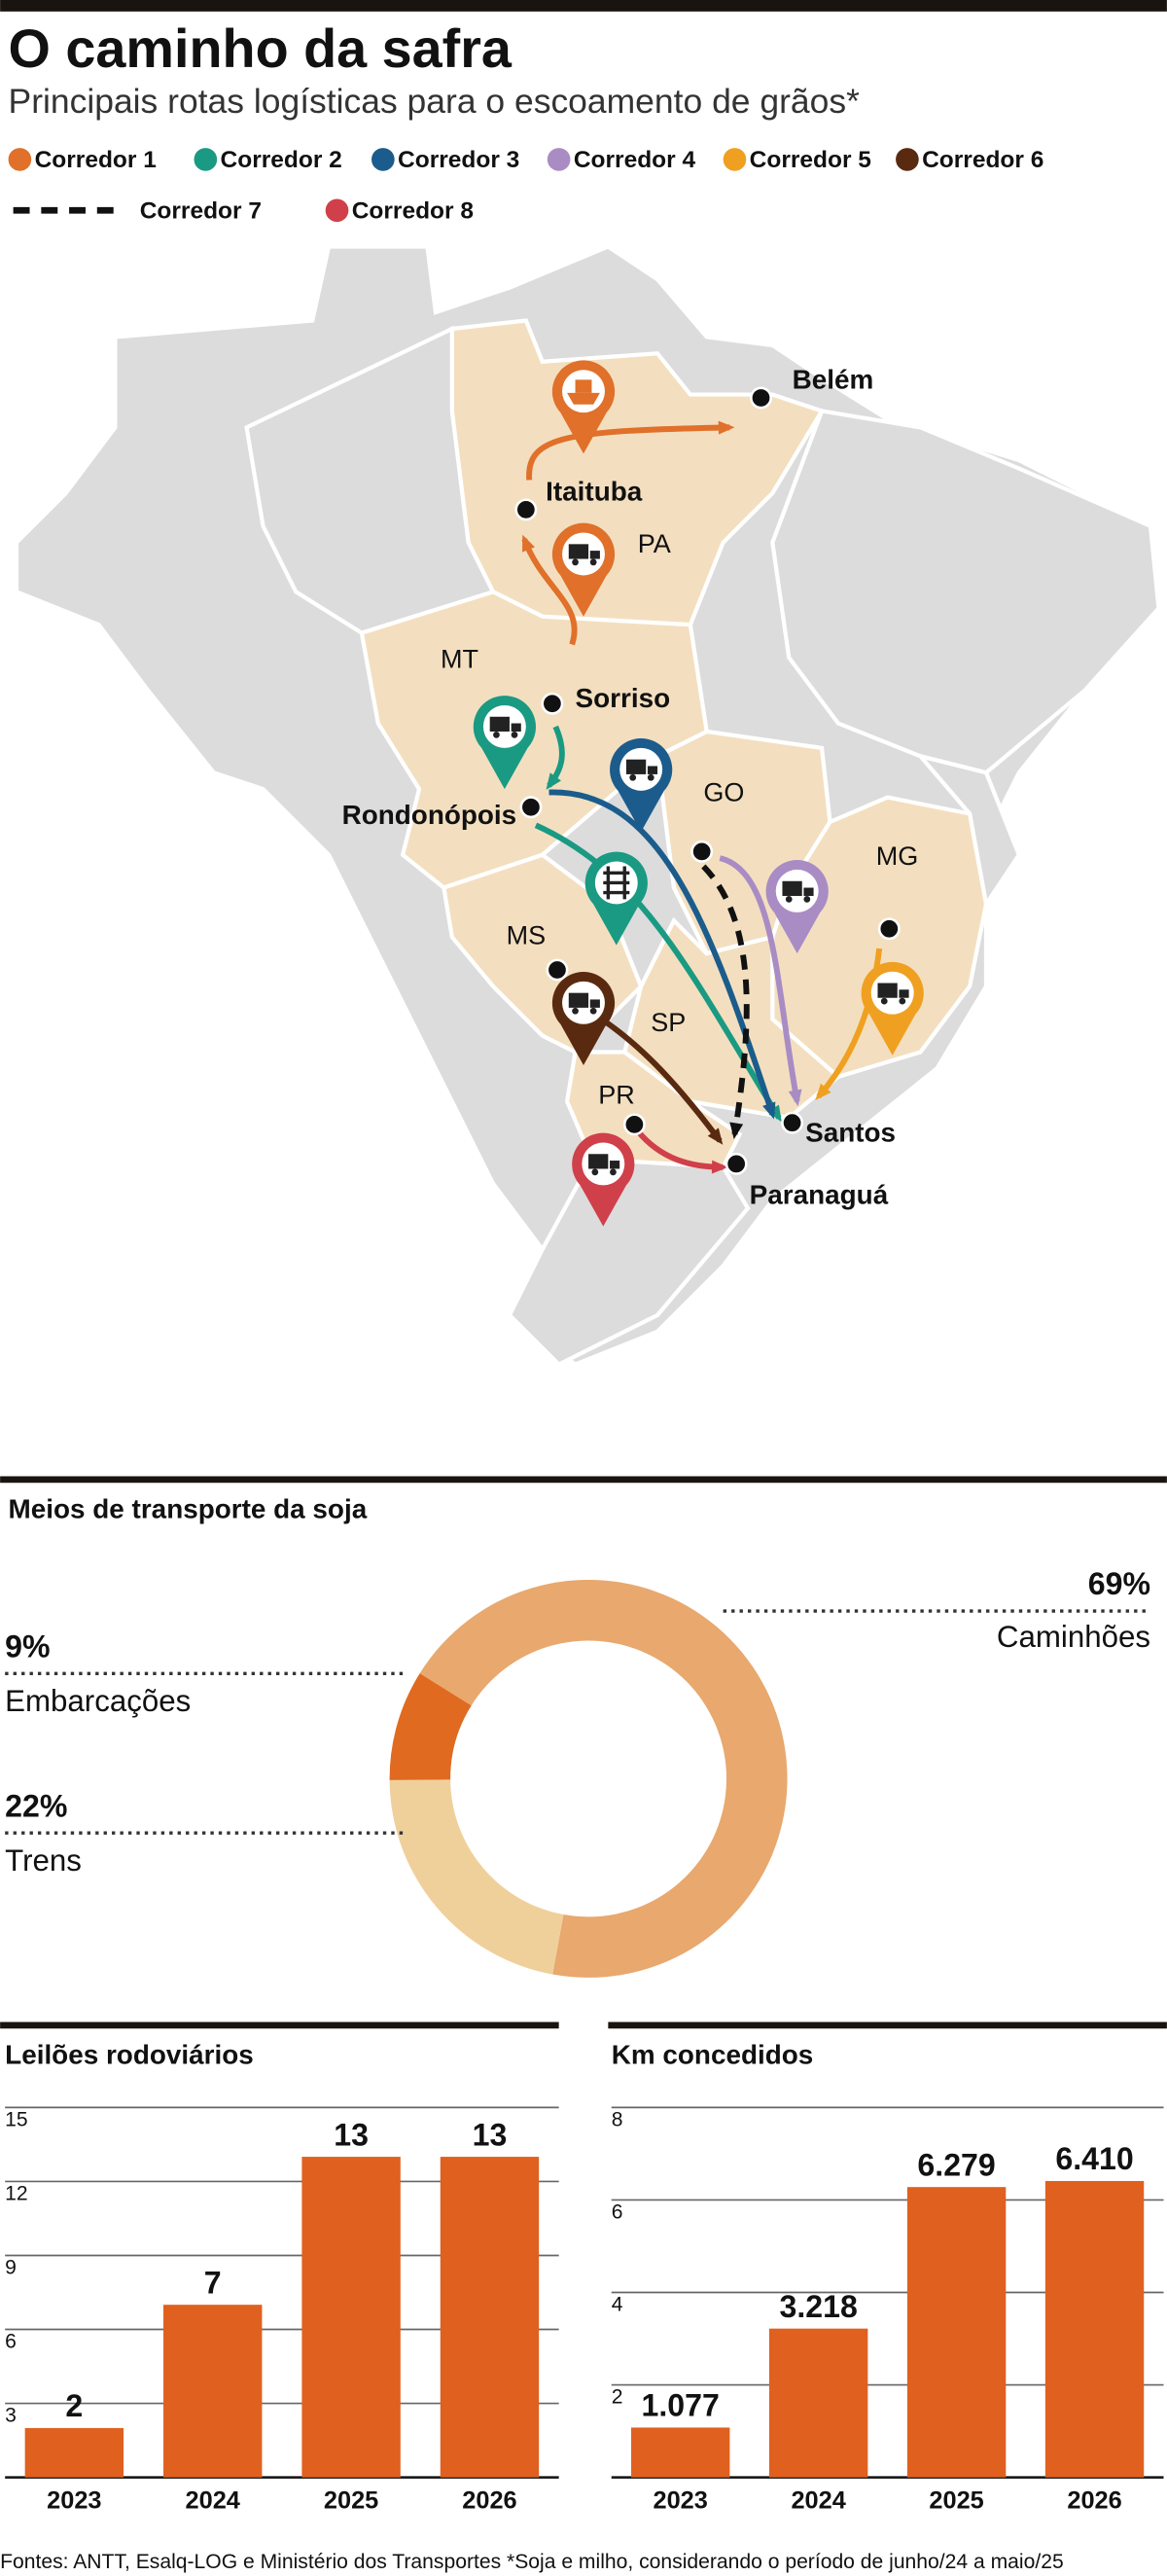 This screenshot has height=2576, width=1167. What do you see at coordinates (429, 815) in the screenshot?
I see `city-label: Rondonópois` at bounding box center [429, 815].